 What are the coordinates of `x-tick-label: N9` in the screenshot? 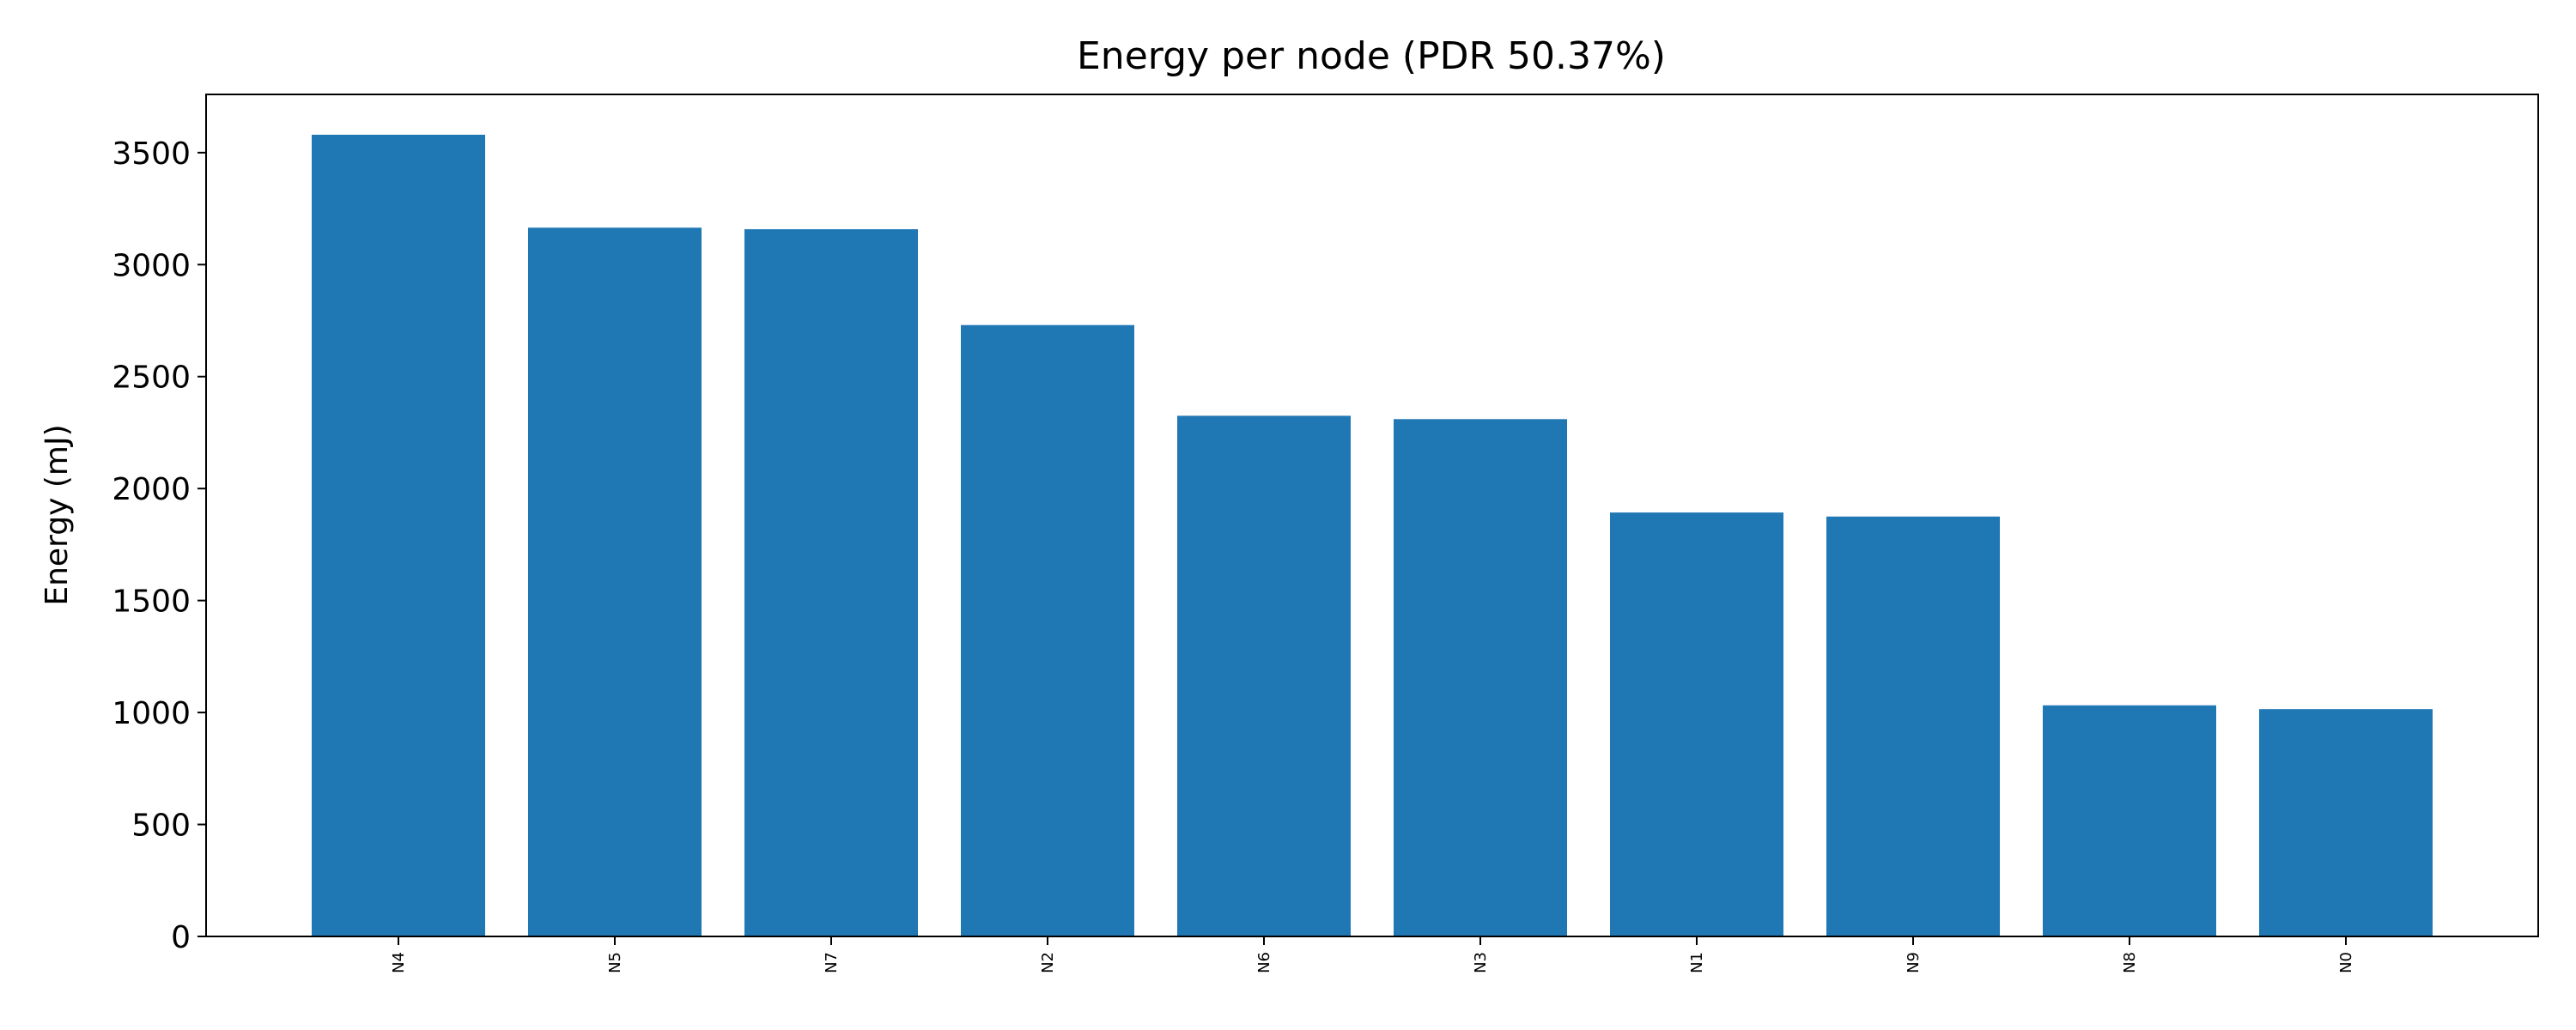 It's located at (1914, 962).